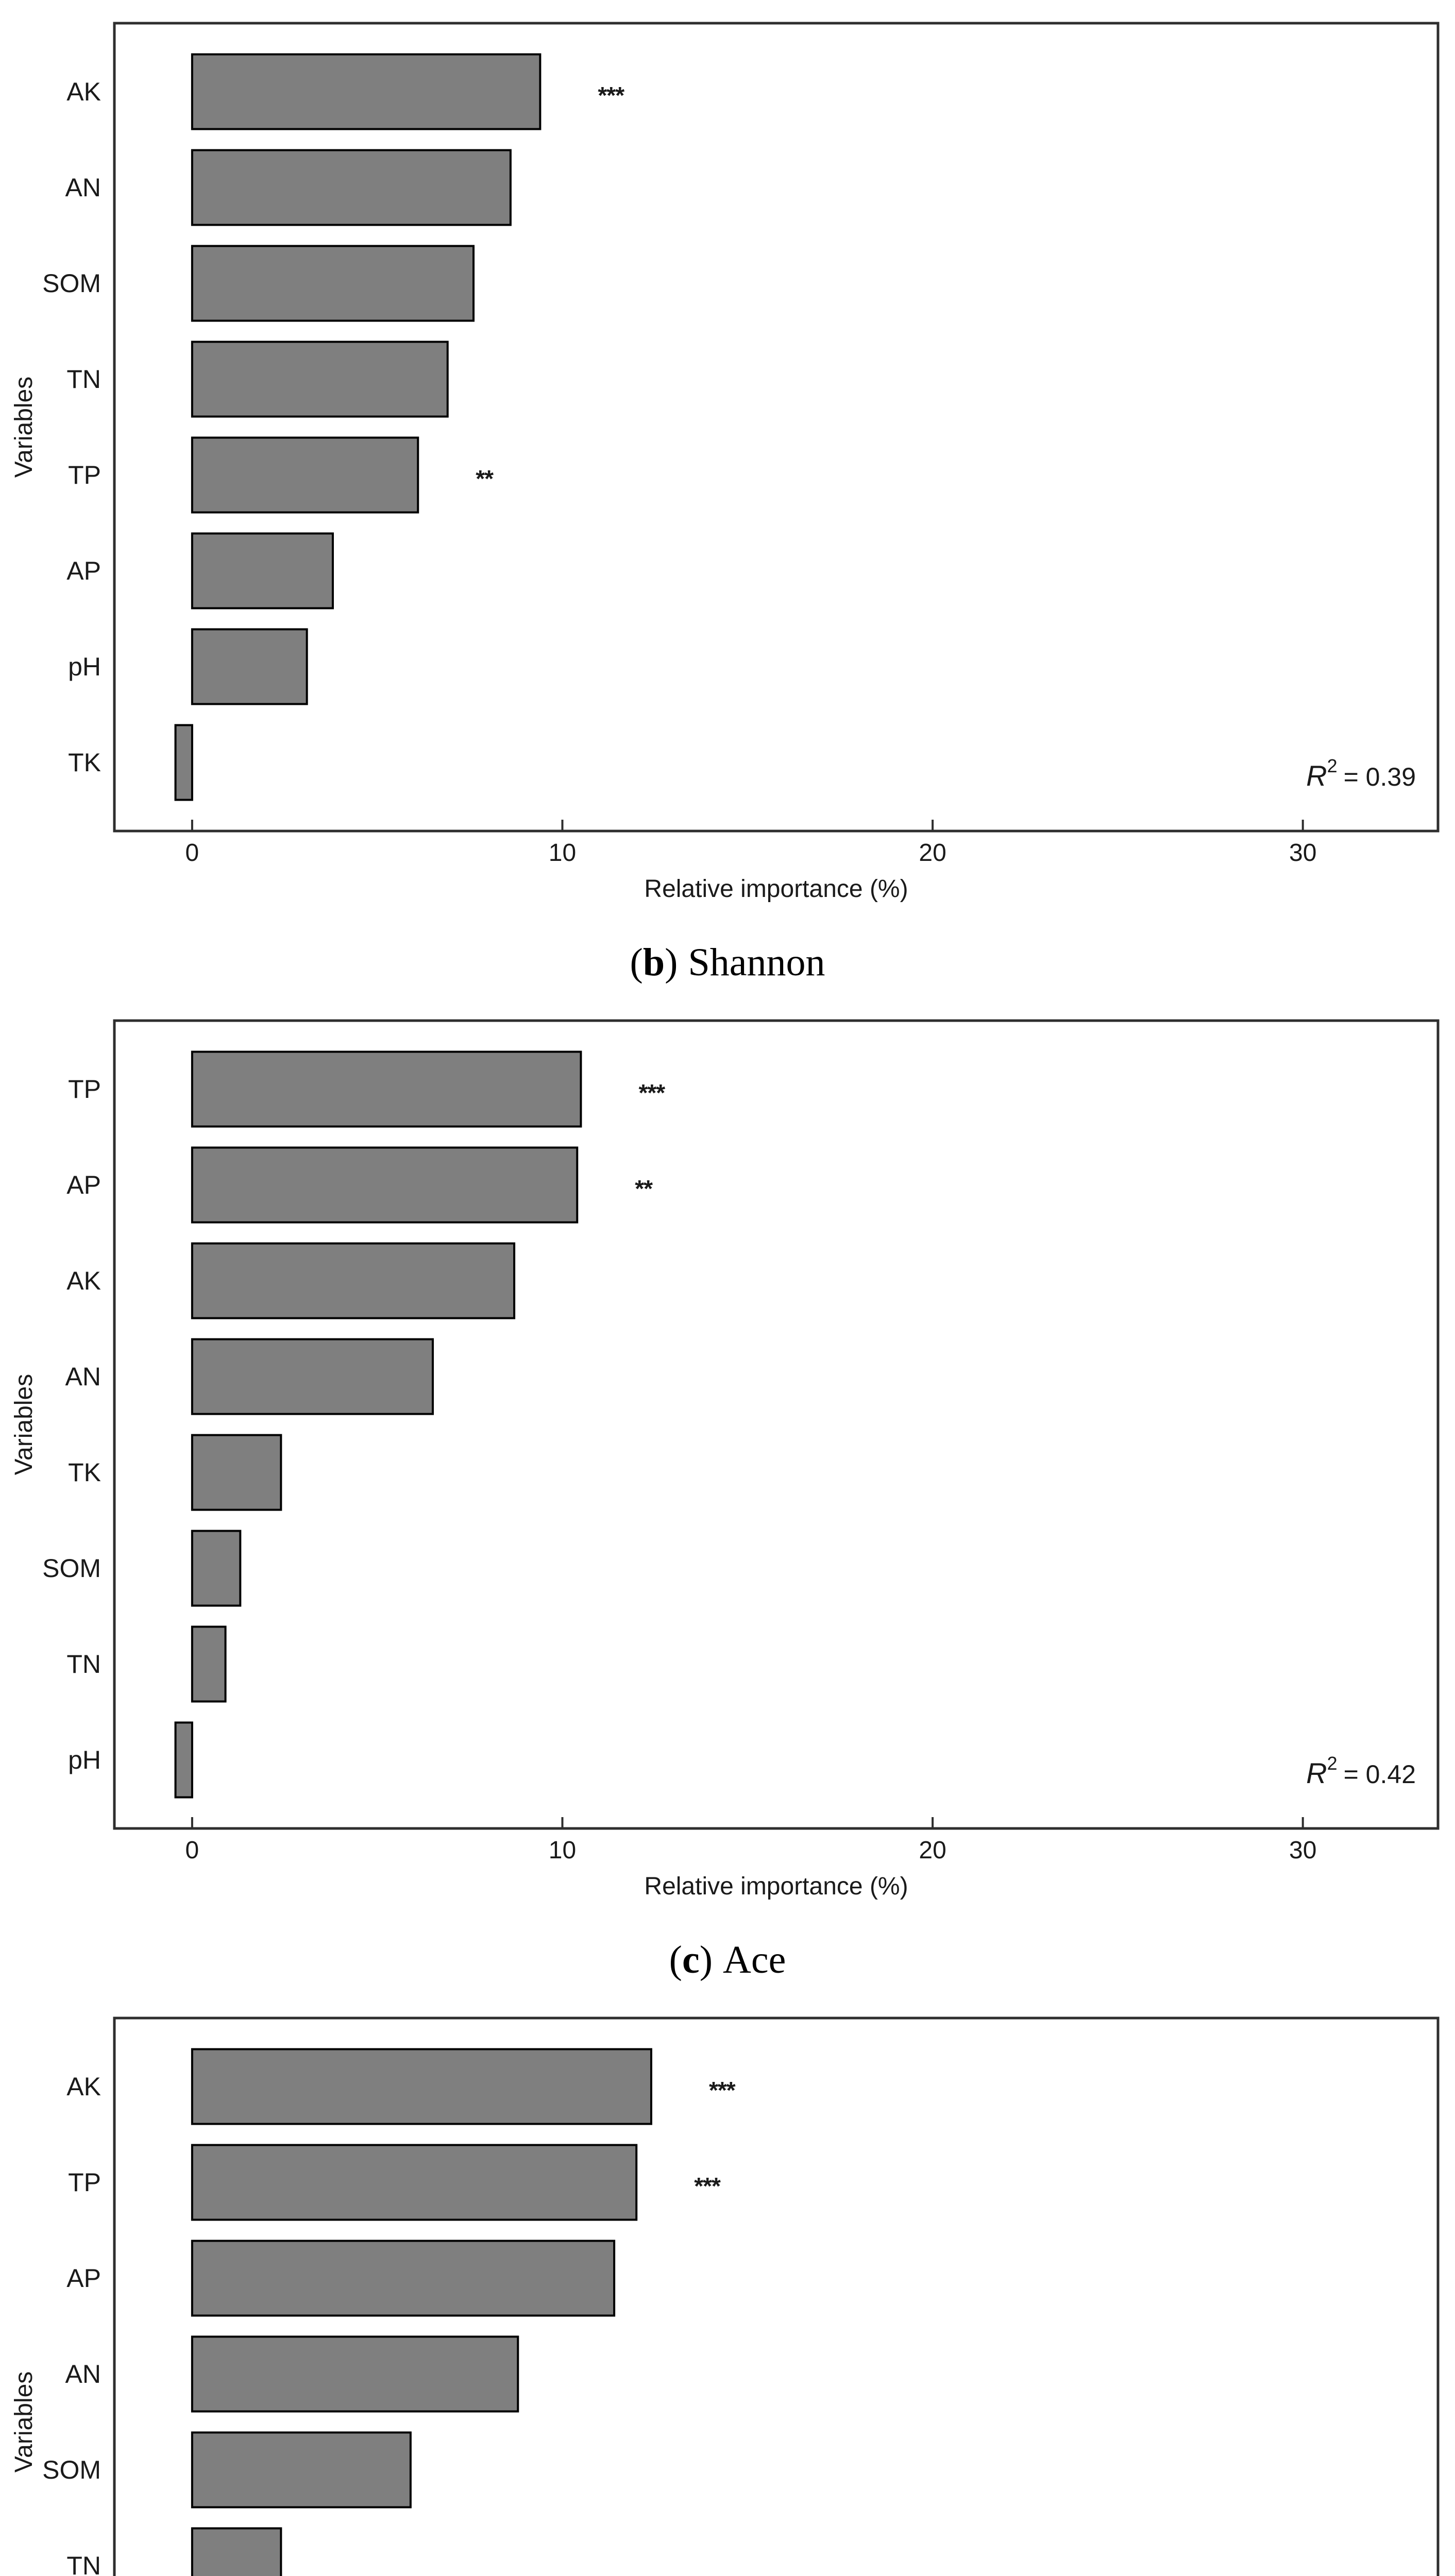 The image size is (1455, 2576). What do you see at coordinates (653, 962) in the screenshot?
I see `caption-letter: b` at bounding box center [653, 962].